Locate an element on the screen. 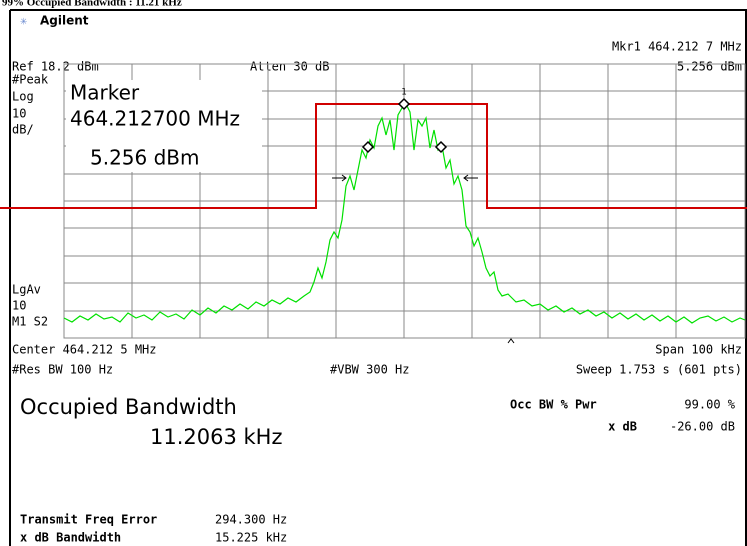 This screenshot has height=546, width=747. rbw: #Res BW 100 Hz is located at coordinates (62, 370).